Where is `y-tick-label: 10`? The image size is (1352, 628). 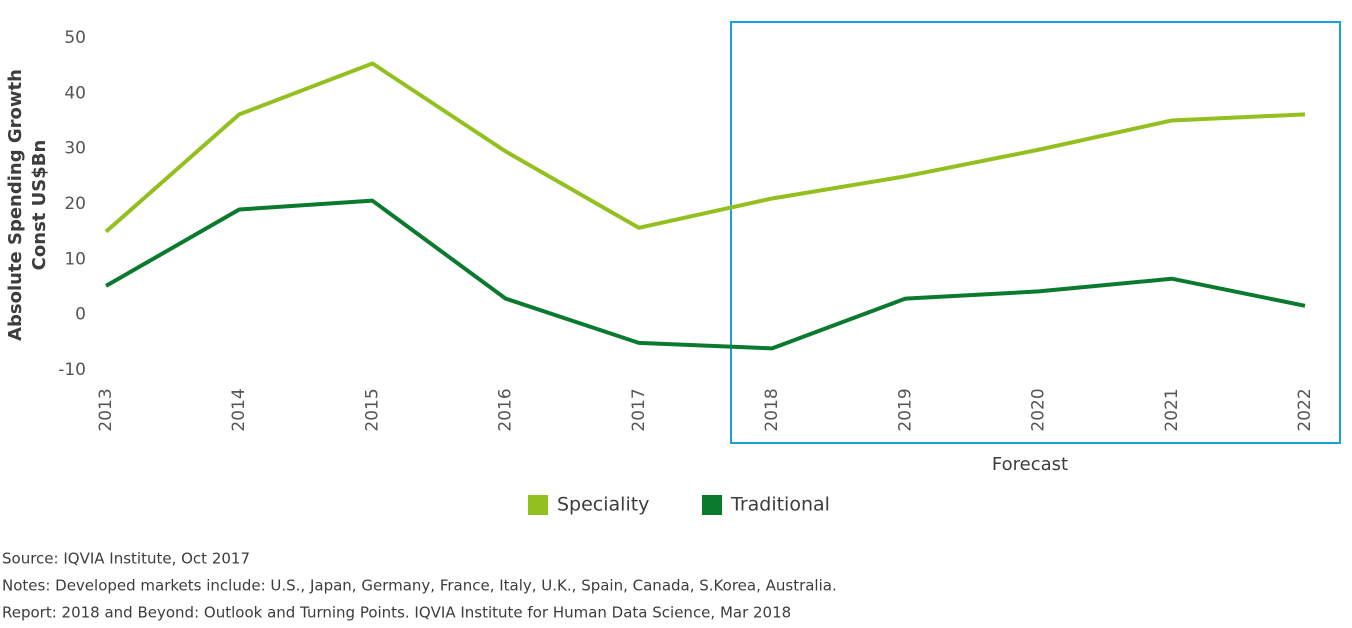 y-tick-label: 10 is located at coordinates (75, 259).